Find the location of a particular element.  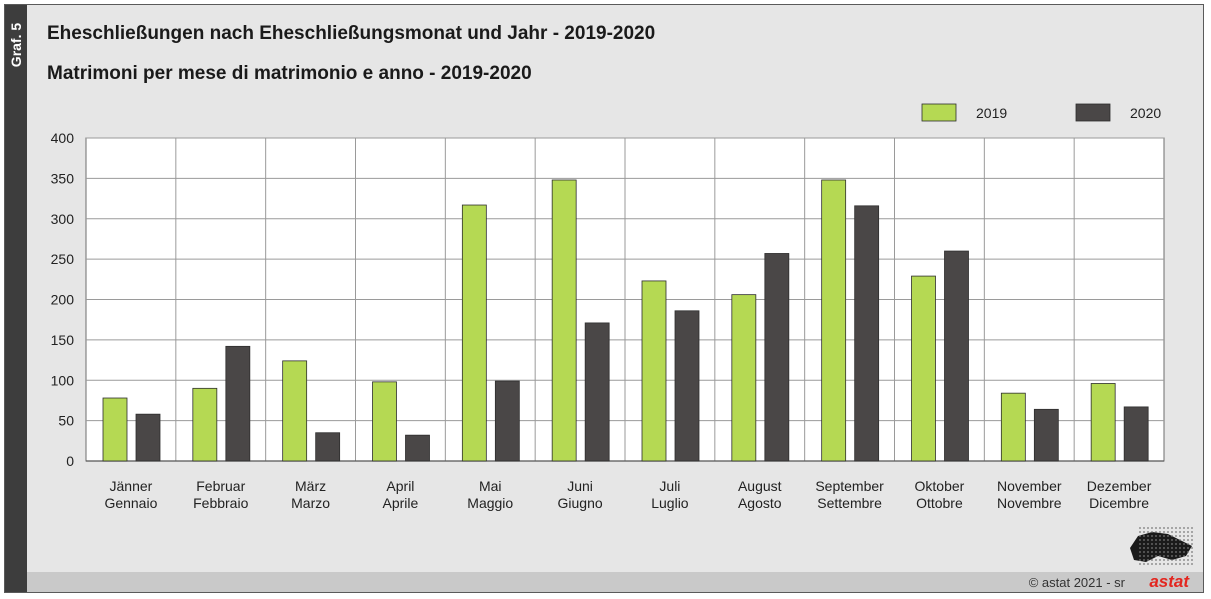

x-tick-label: März is located at coordinates (310, 486).